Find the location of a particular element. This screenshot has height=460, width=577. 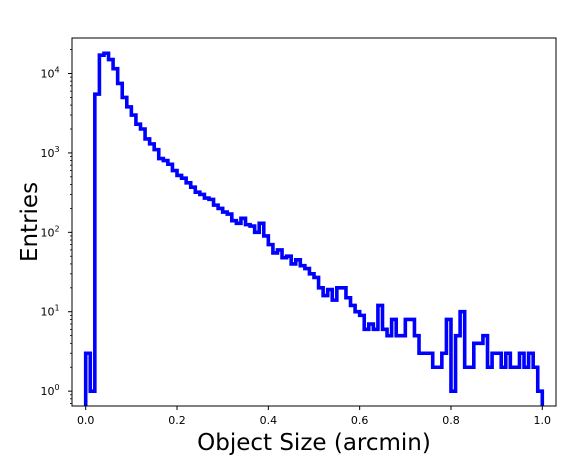

x-tick-label: 0.8 is located at coordinates (451, 420).